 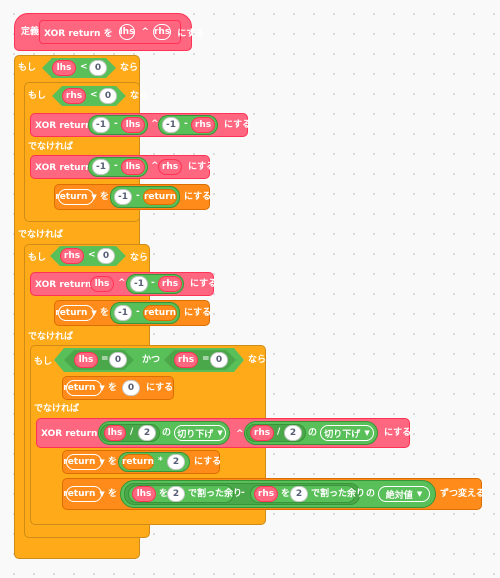 I want to click on dropdown-value: 切り下げ, so click(x=342, y=434).